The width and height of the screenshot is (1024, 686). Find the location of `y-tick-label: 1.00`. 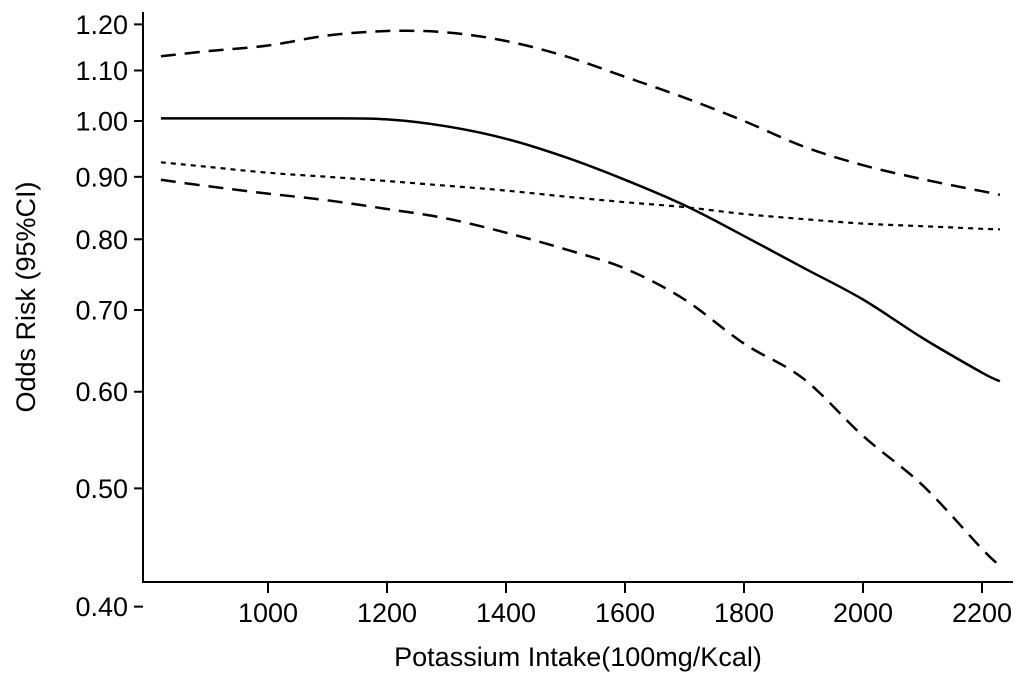

y-tick-label: 1.00 is located at coordinates (101, 122).